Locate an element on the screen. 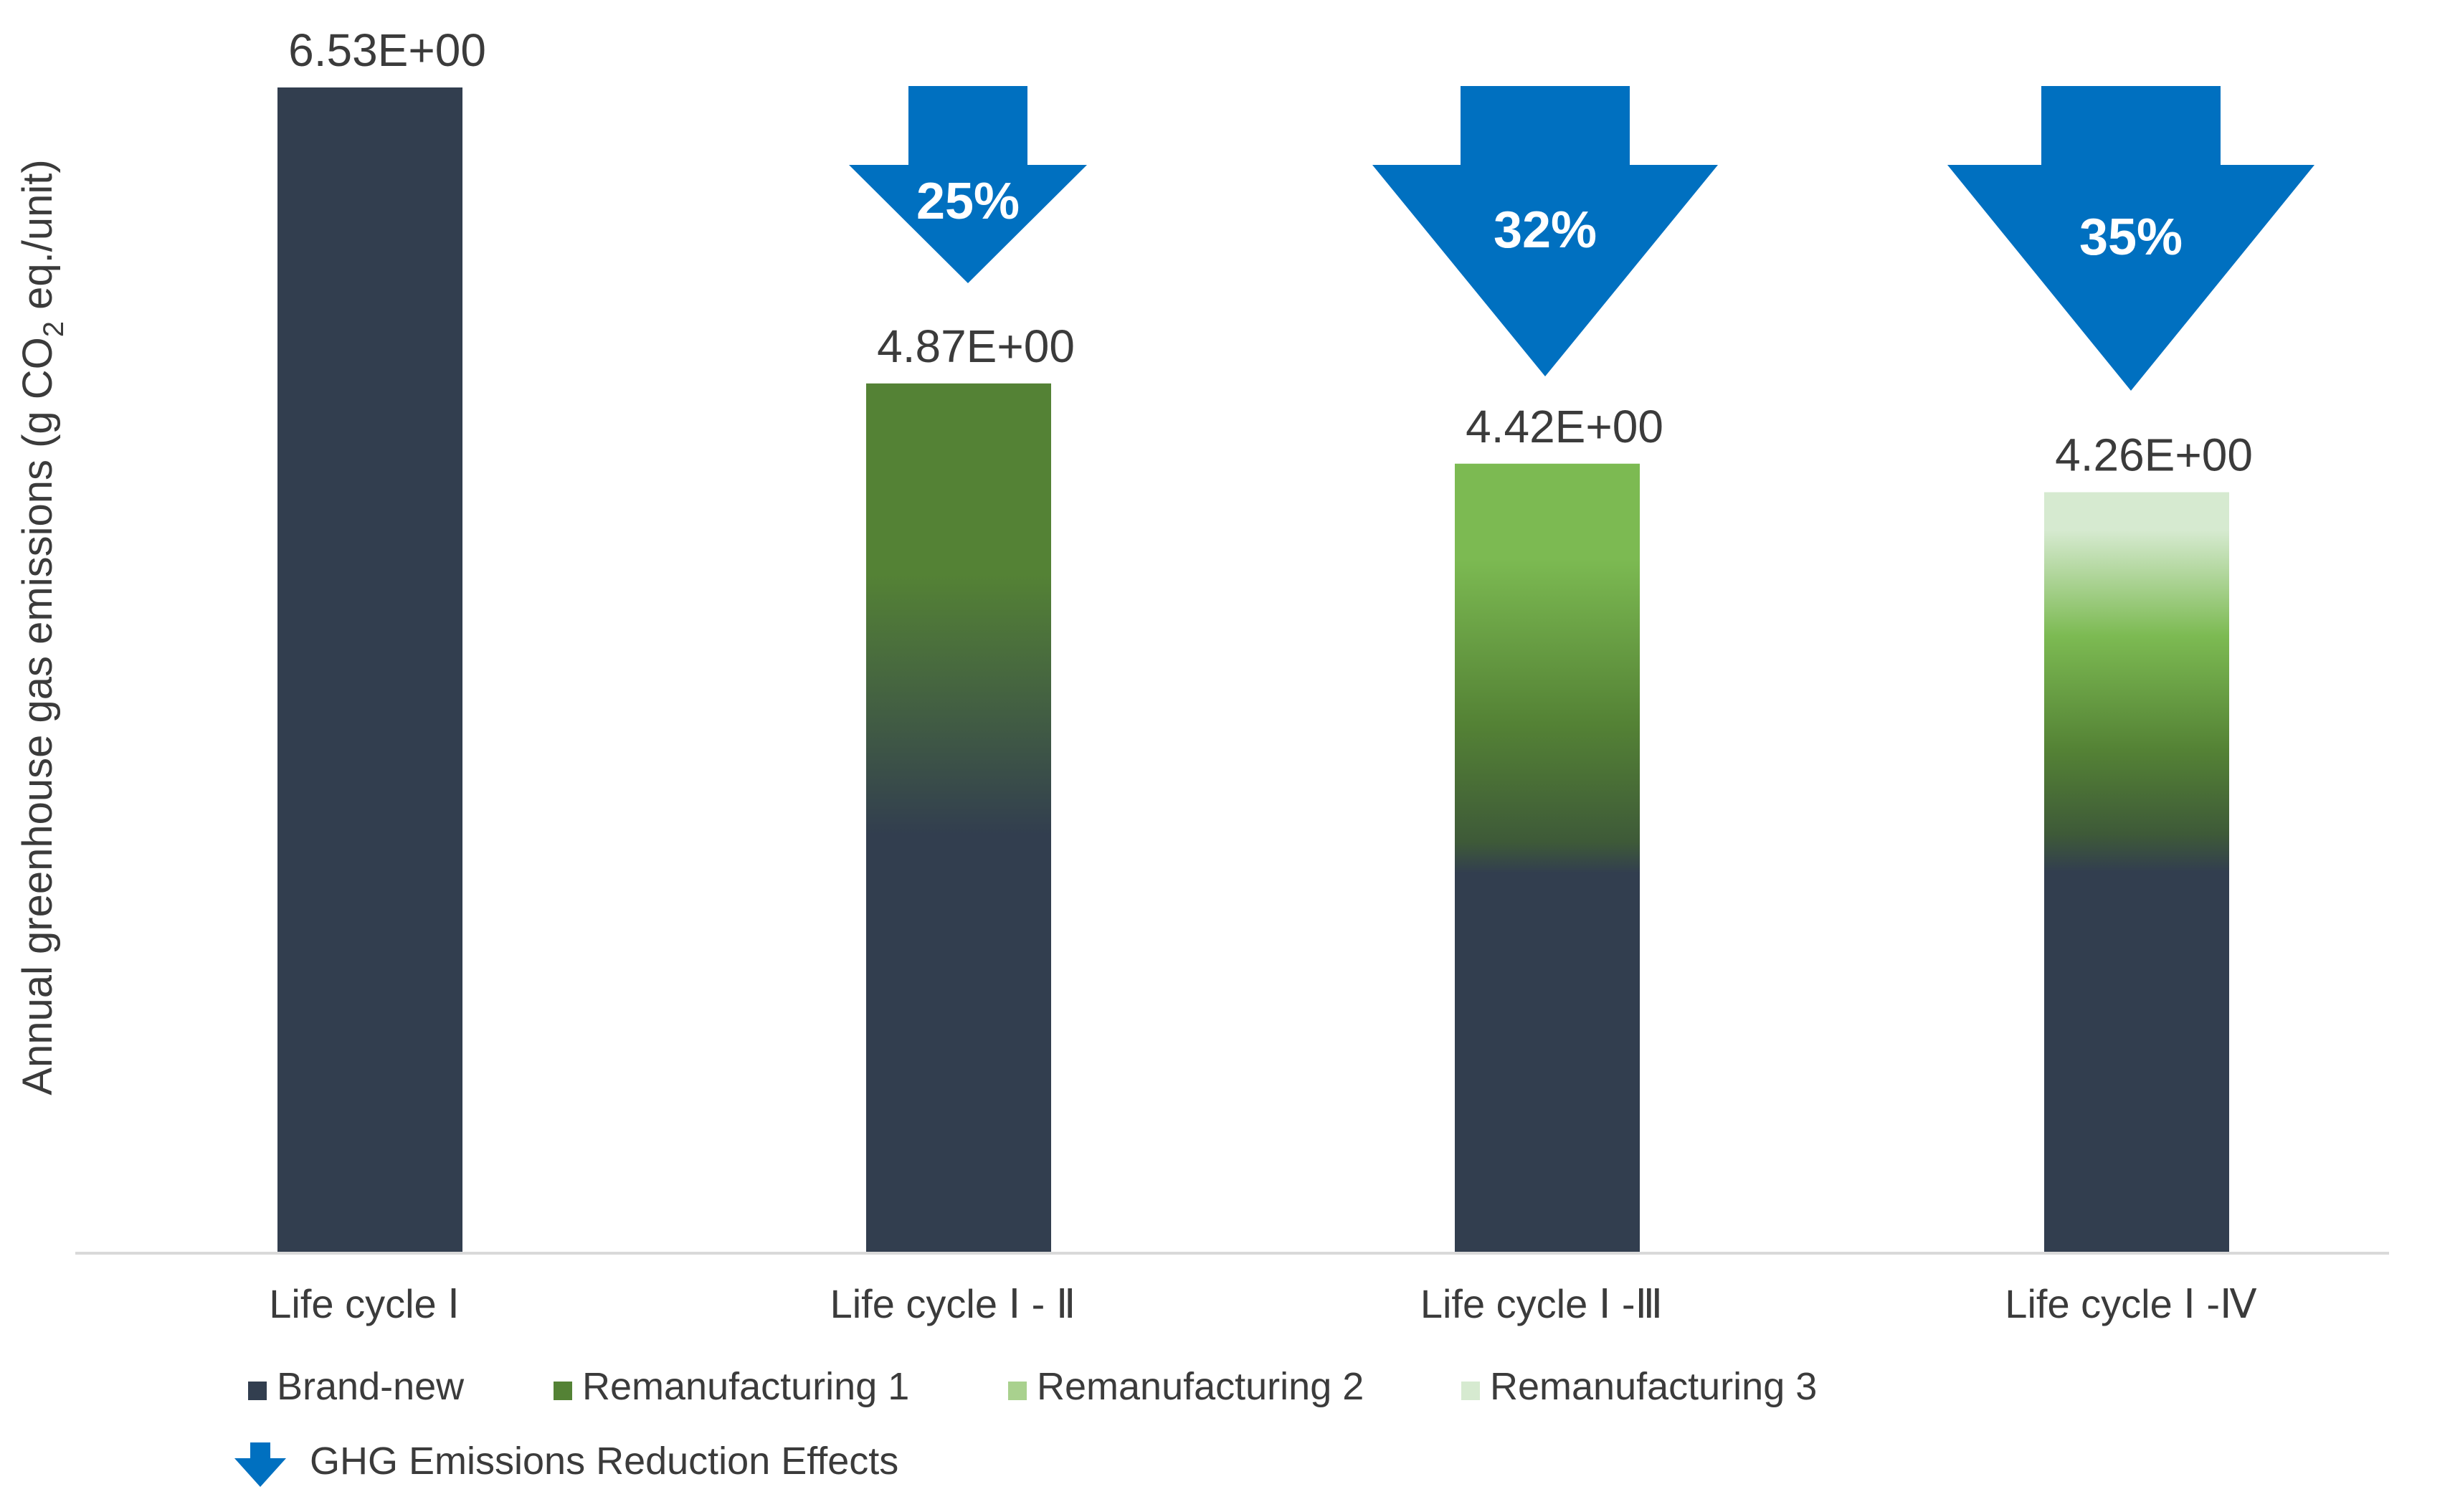 The image size is (2450, 1512). legend-arrow-down-icon is located at coordinates (260, 1464).